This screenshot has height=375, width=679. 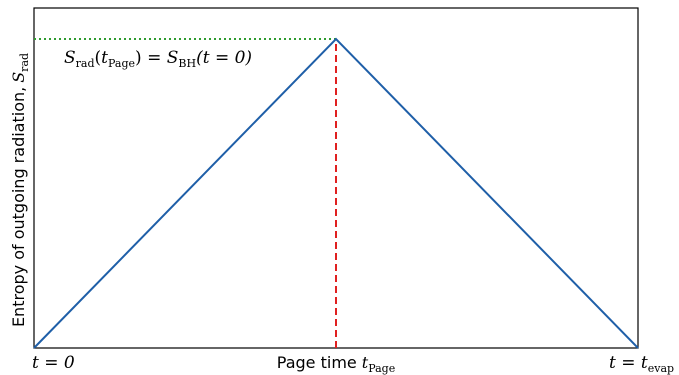 What do you see at coordinates (641, 364) in the screenshot?
I see `x-tick-label-t-evap: t = tevap` at bounding box center [641, 364].